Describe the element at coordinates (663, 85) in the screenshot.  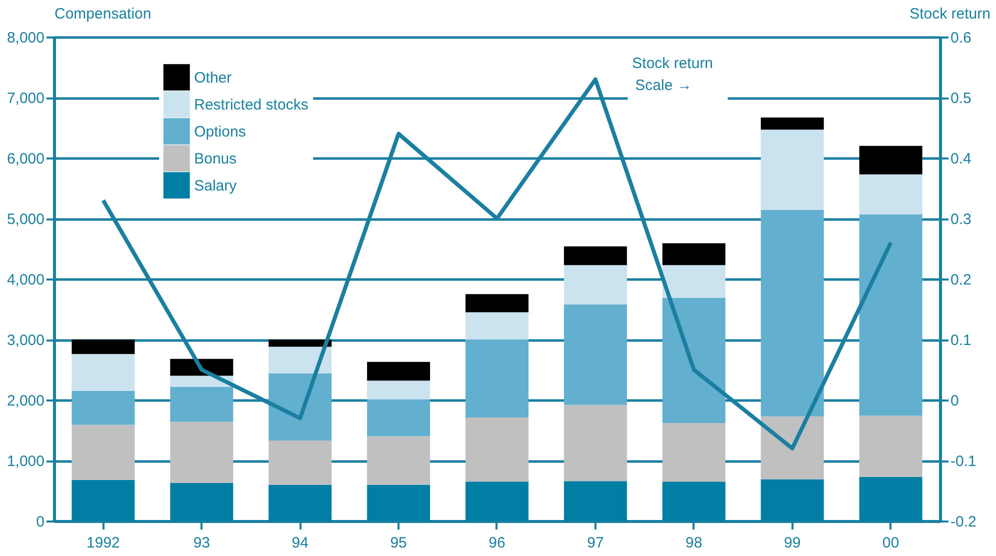
I see `annotation: Scale →` at that location.